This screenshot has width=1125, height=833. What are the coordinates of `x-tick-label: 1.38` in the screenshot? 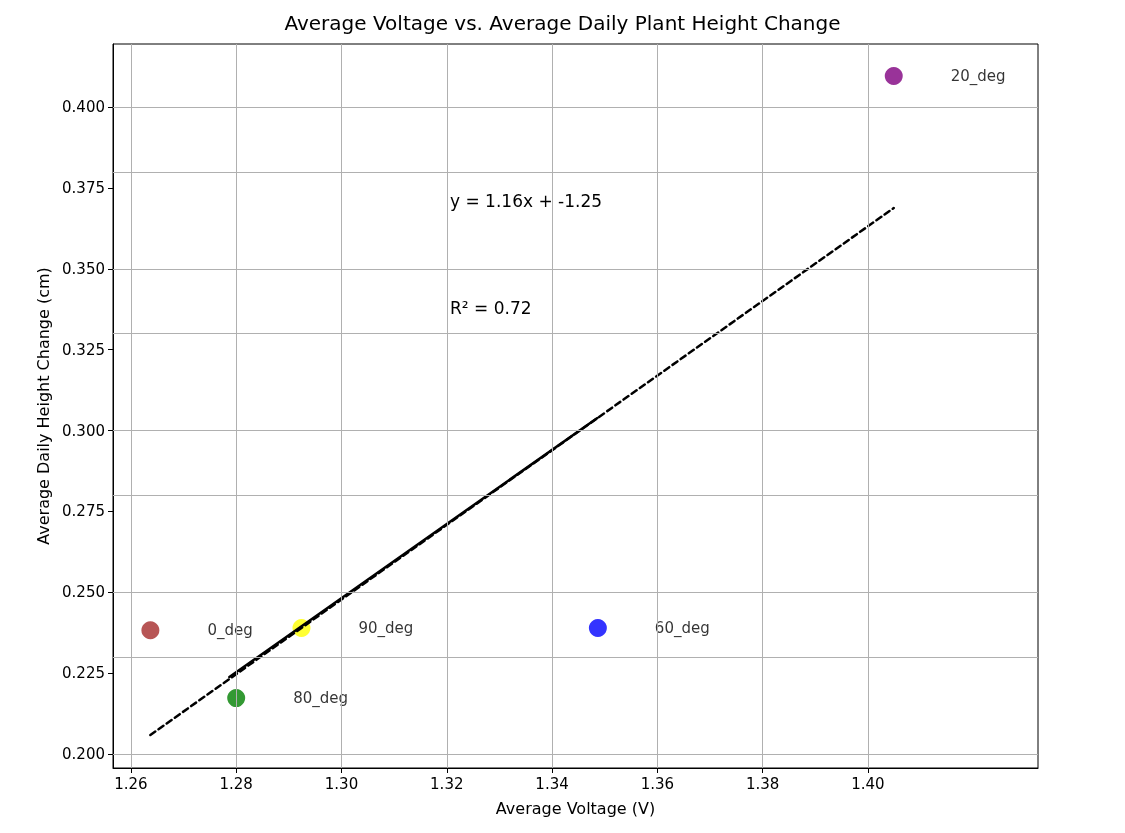 It's located at (762, 783).